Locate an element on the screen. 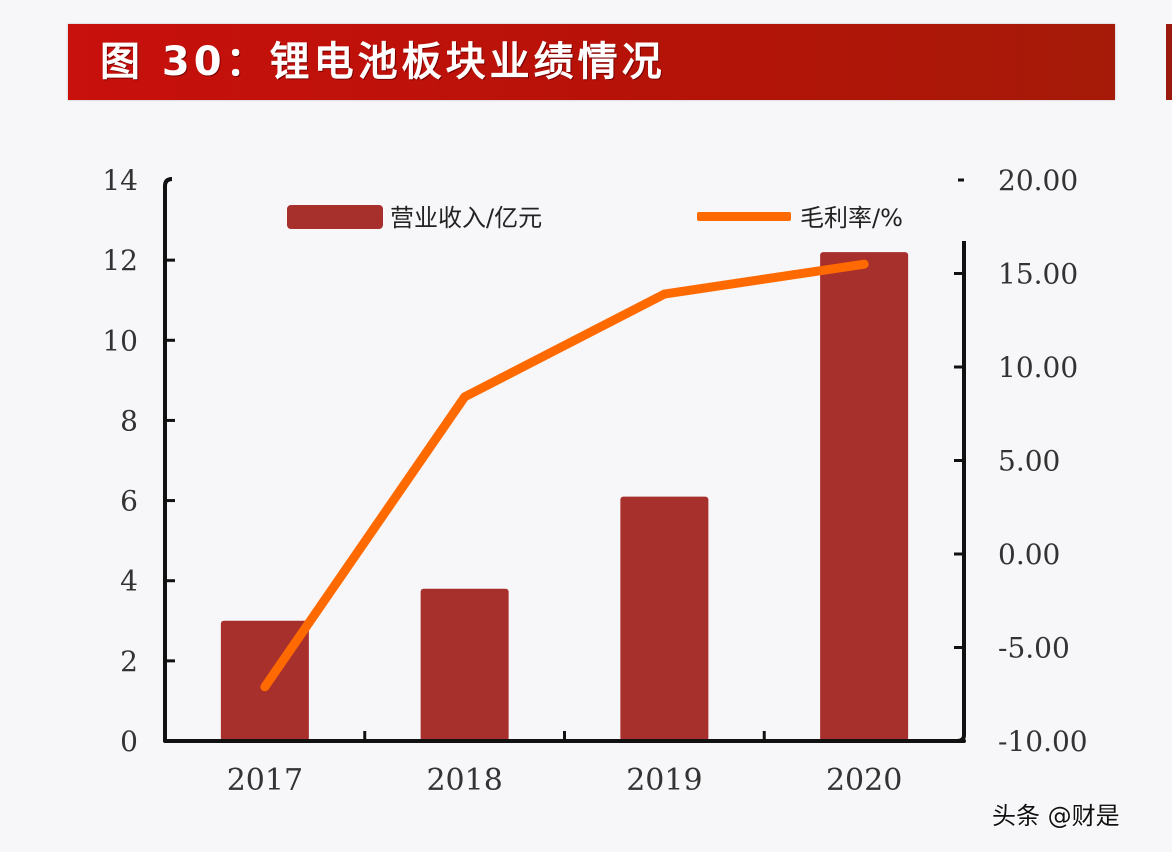 The height and width of the screenshot is (852, 1172). legend-label-revenue: 营业收入/亿元 is located at coordinates (466, 218).